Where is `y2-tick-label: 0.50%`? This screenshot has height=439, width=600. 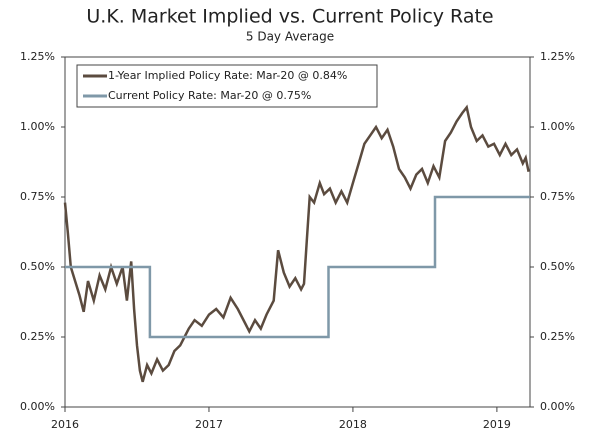
y2-tick-label: 0.50% is located at coordinates (557, 266).